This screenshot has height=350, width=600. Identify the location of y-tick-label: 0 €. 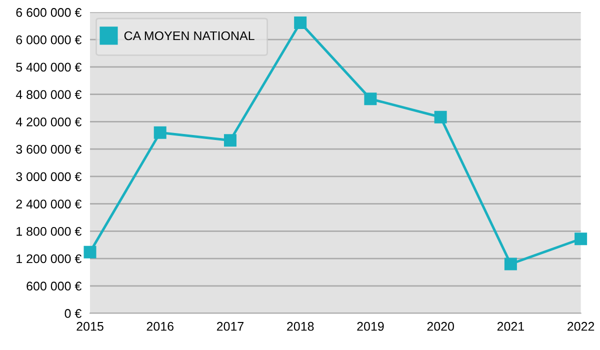
(73, 313).